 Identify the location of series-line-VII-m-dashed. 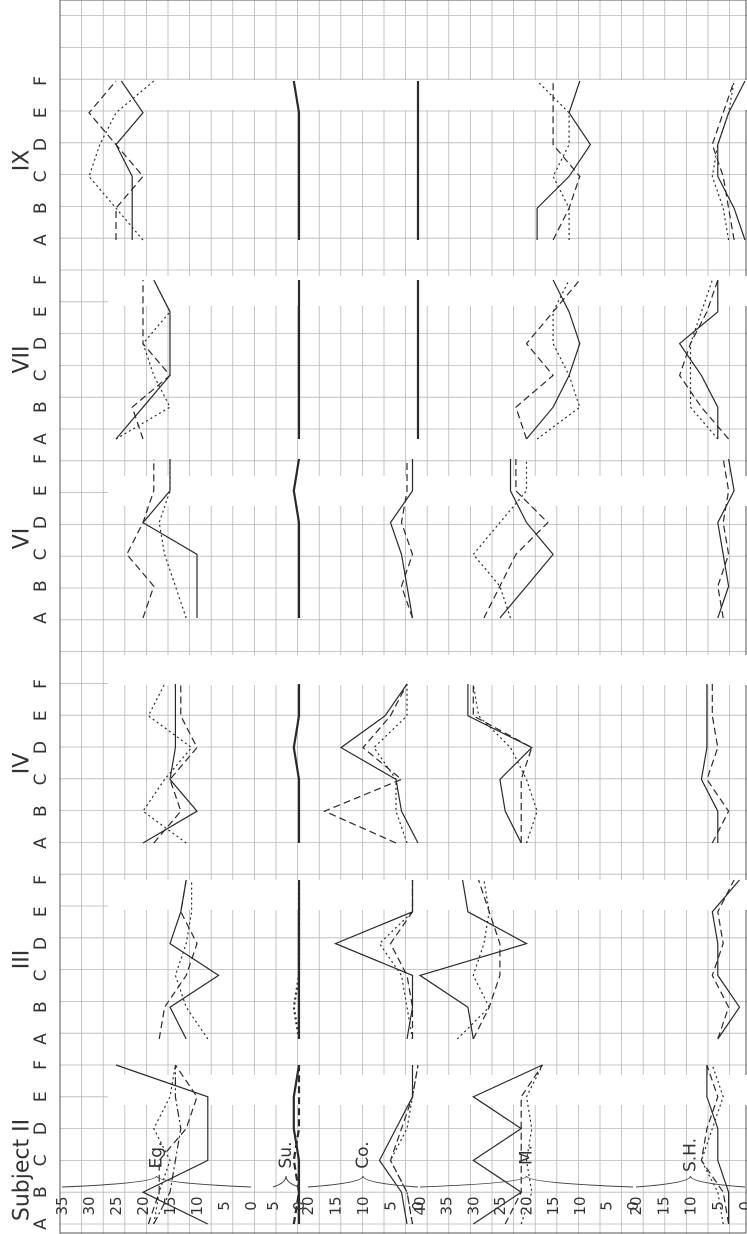
(548, 359).